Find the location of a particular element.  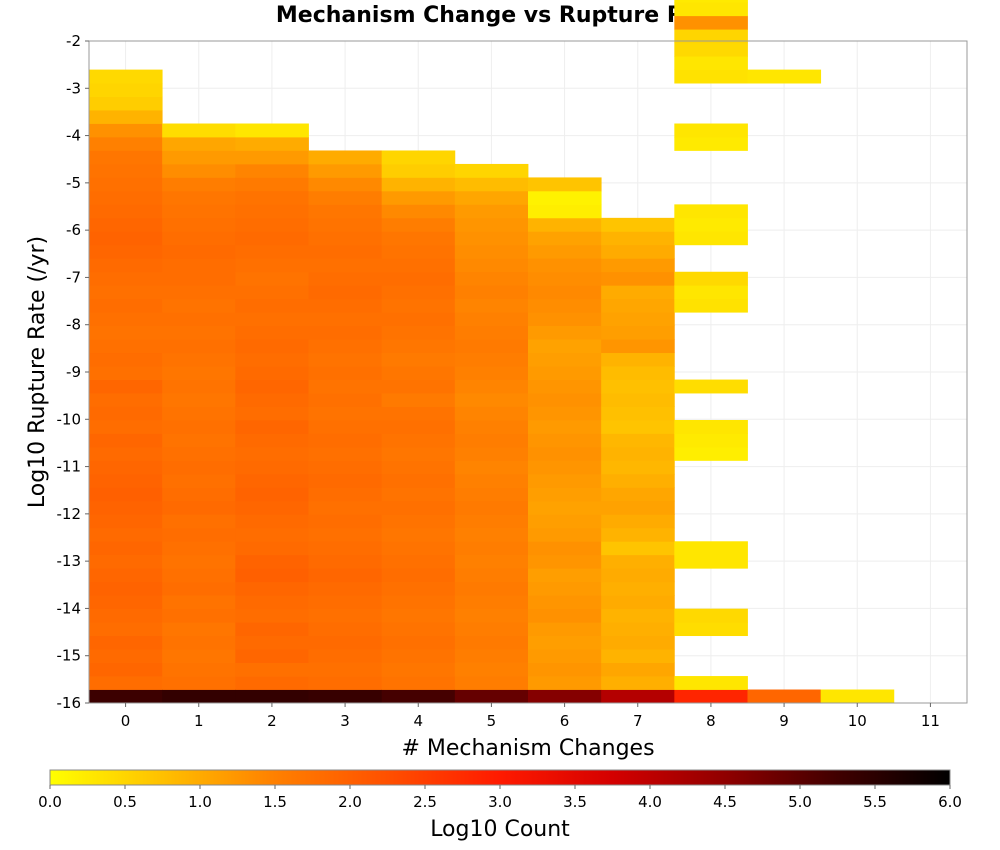

colorbar-tick-label: 1.5 is located at coordinates (275, 802).